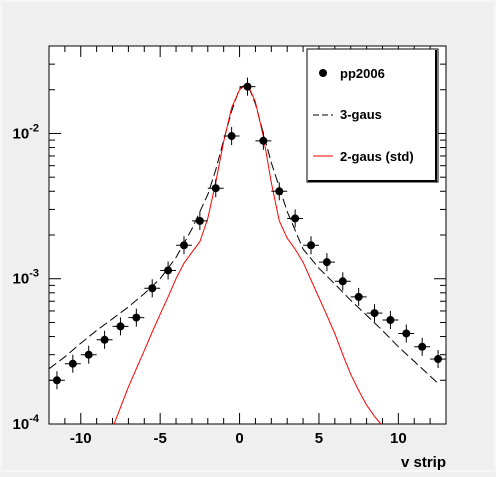 This screenshot has width=496, height=477. What do you see at coordinates (81, 438) in the screenshot?
I see `x-tick-label: -10` at bounding box center [81, 438].